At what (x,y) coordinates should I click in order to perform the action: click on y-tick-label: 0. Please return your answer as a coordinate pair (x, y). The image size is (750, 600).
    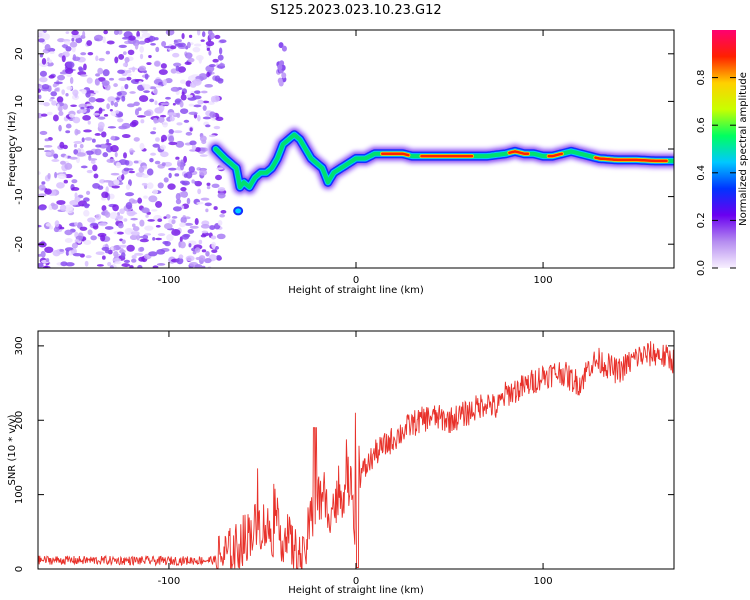
    Looking at the image, I should click on (19, 569).